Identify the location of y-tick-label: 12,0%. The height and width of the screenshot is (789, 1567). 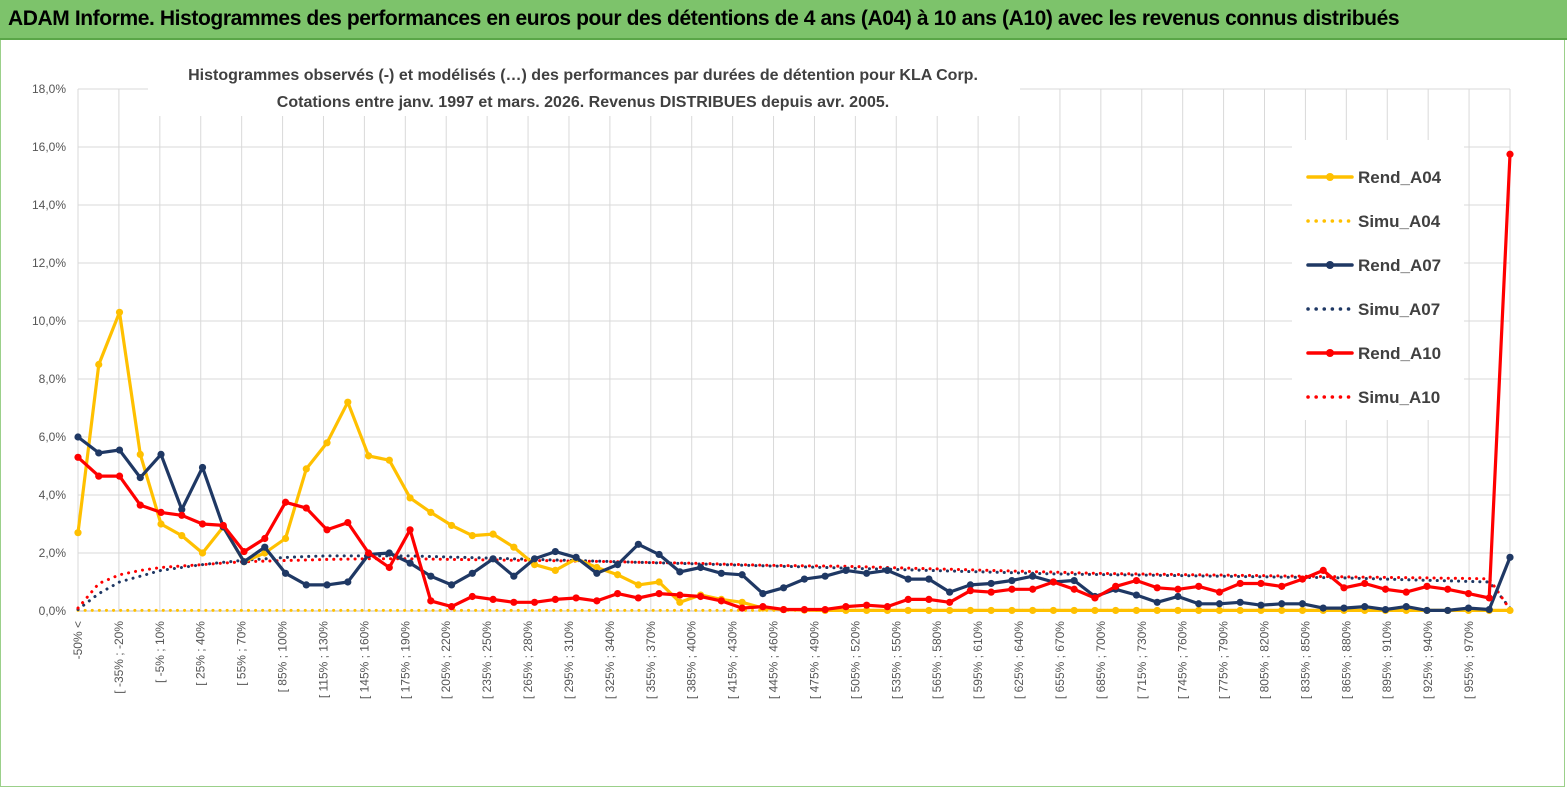
(49, 263).